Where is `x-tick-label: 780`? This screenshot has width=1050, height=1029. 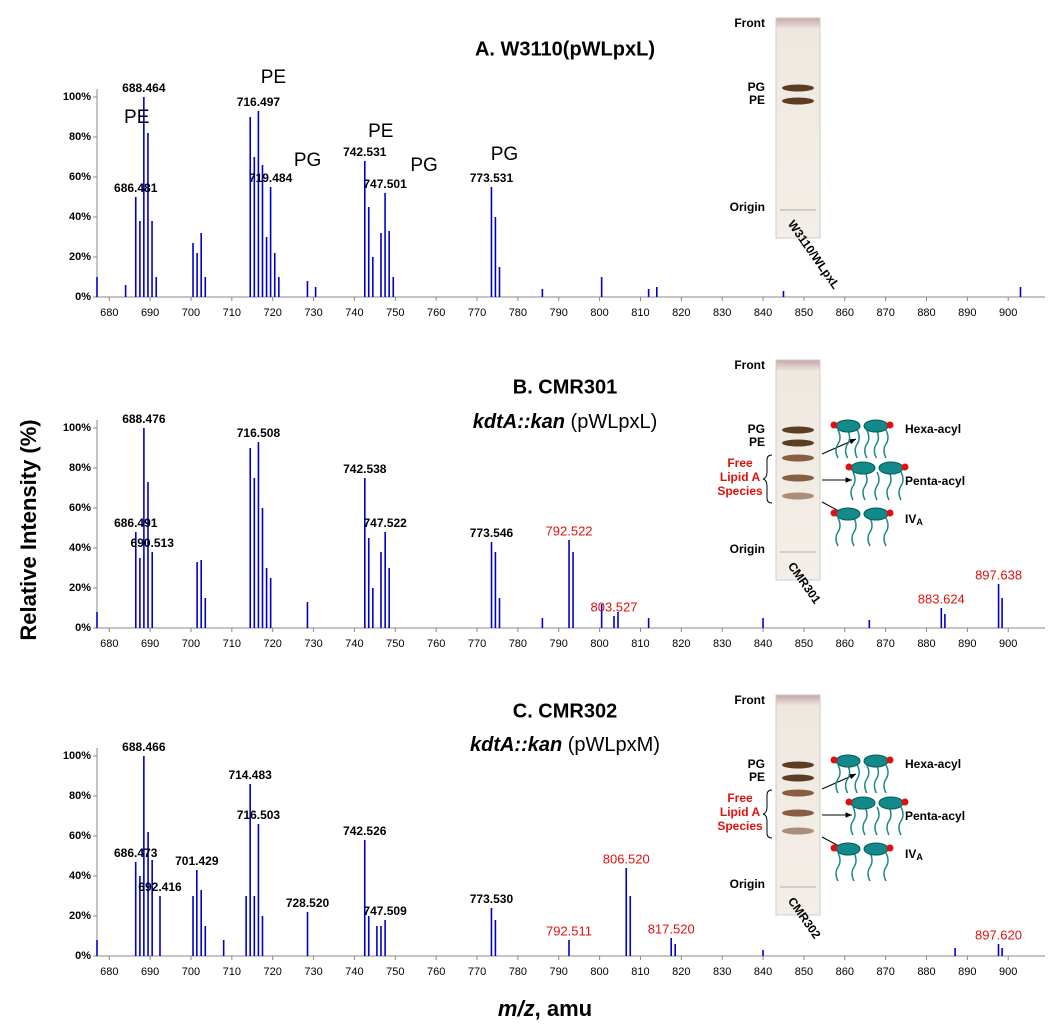
x-tick-label: 780 is located at coordinates (518, 644).